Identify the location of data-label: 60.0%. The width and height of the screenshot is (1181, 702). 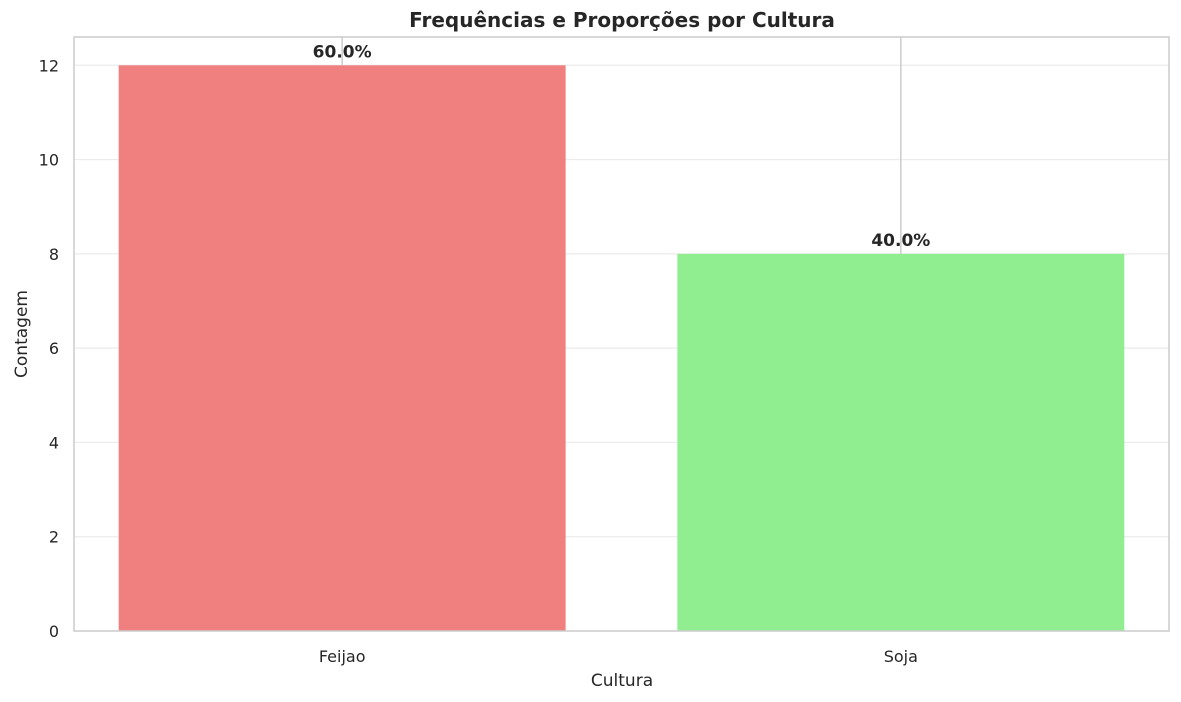
(342, 52).